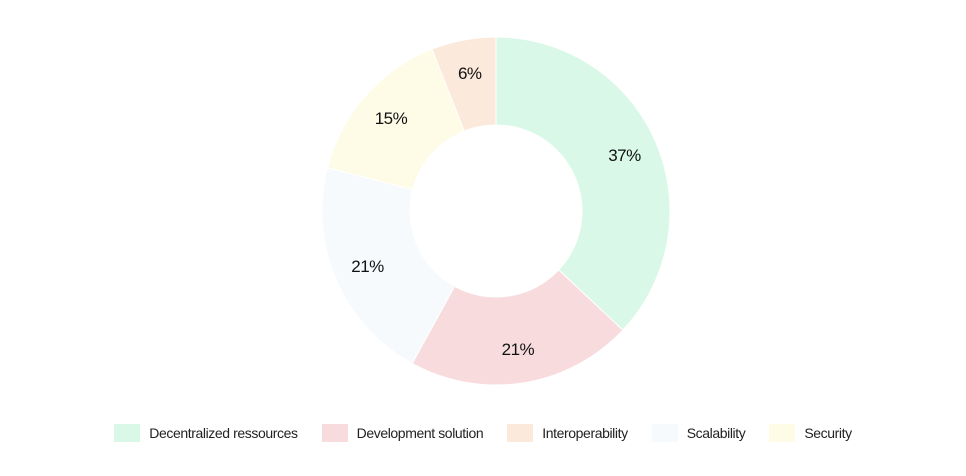  I want to click on legend-item-scalability: Scalability, so click(698, 433).